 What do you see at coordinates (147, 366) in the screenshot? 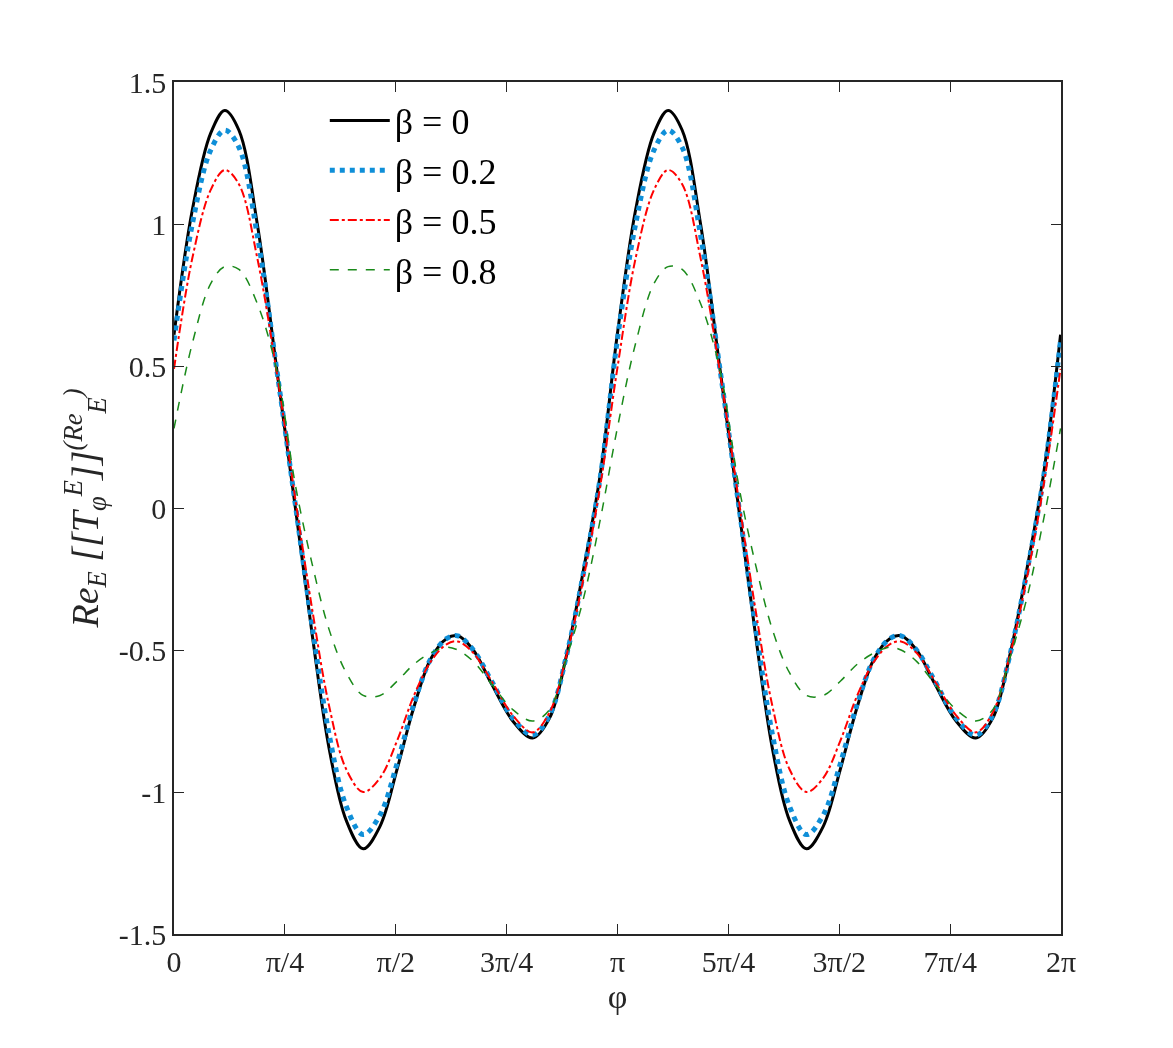
I see `y-tick-label: 0.5` at bounding box center [147, 366].